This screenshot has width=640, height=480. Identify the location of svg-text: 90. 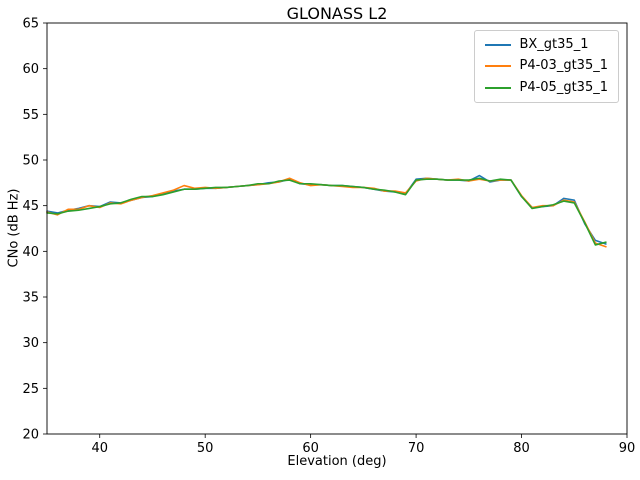
(627, 448).